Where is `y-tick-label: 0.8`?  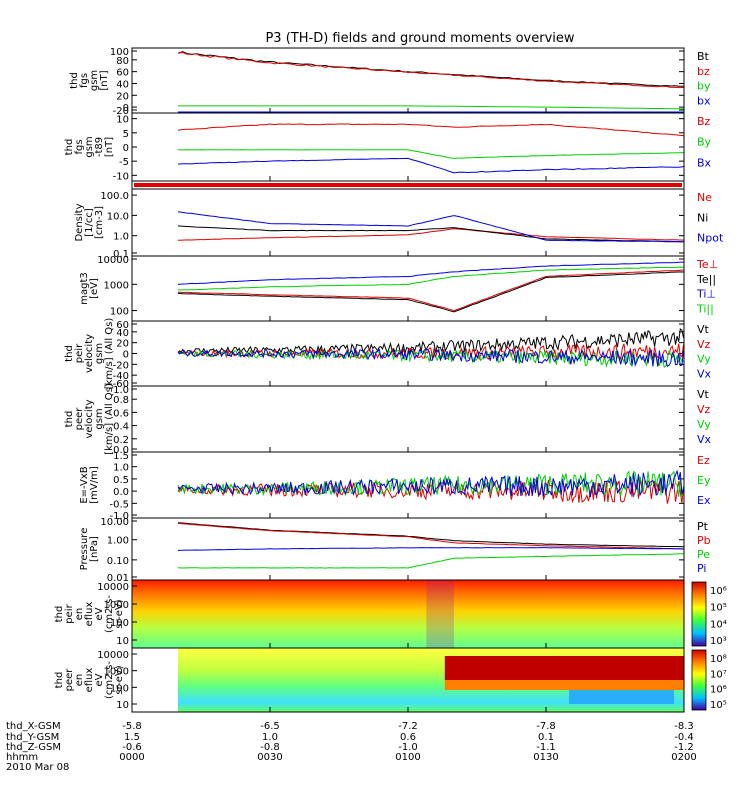
y-tick-label: 0.8 is located at coordinates (121, 400).